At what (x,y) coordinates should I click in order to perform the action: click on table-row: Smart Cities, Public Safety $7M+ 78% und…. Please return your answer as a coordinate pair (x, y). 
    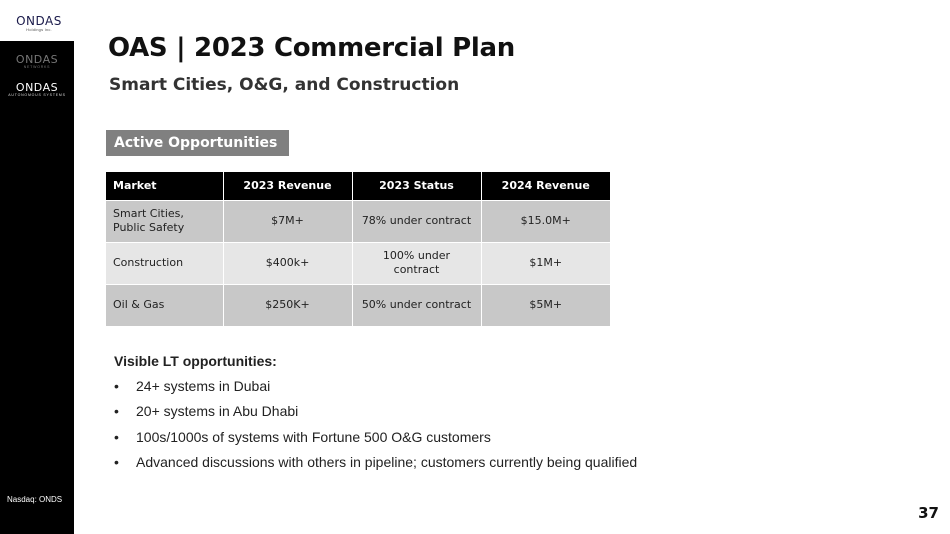
    Looking at the image, I should click on (358, 220).